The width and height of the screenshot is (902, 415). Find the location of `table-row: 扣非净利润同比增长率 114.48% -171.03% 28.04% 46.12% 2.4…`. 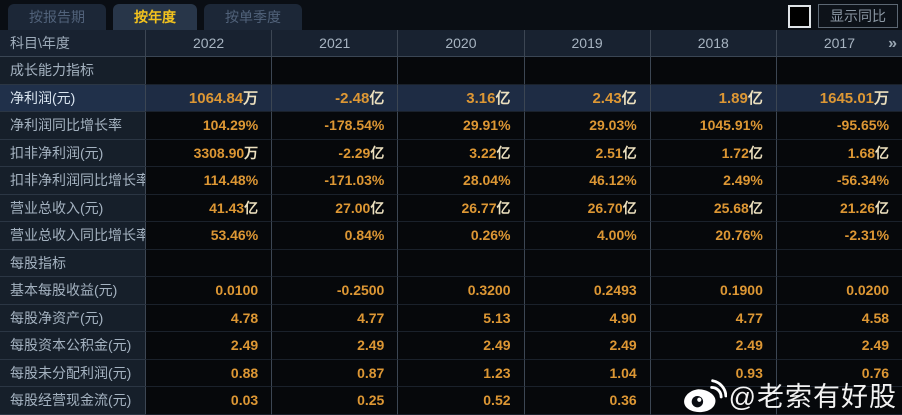

table-row: 扣非净利润同比增长率 114.48% -171.03% 28.04% 46.12% 2.4… is located at coordinates (451, 181).